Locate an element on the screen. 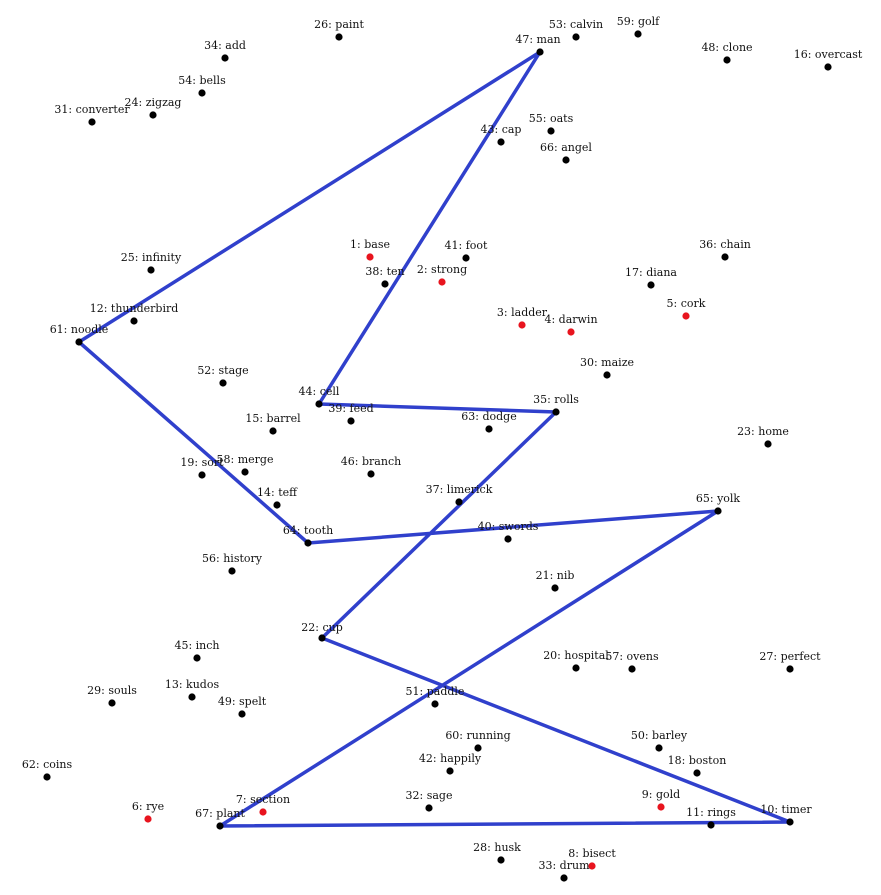  point-11: 11: rings is located at coordinates (711, 817).